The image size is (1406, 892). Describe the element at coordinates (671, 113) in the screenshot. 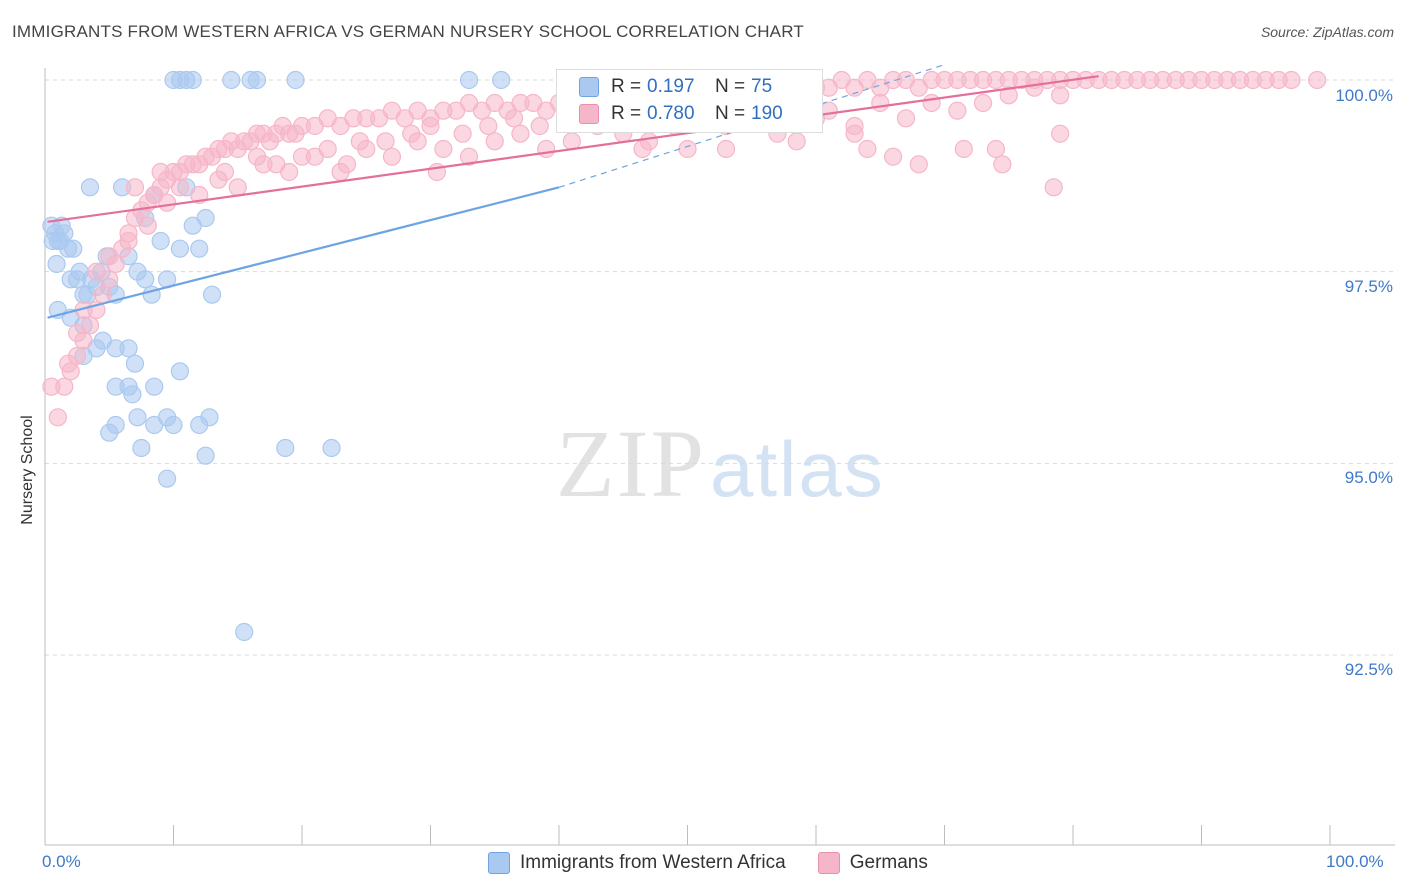

I see `r-value: 0.780` at that location.